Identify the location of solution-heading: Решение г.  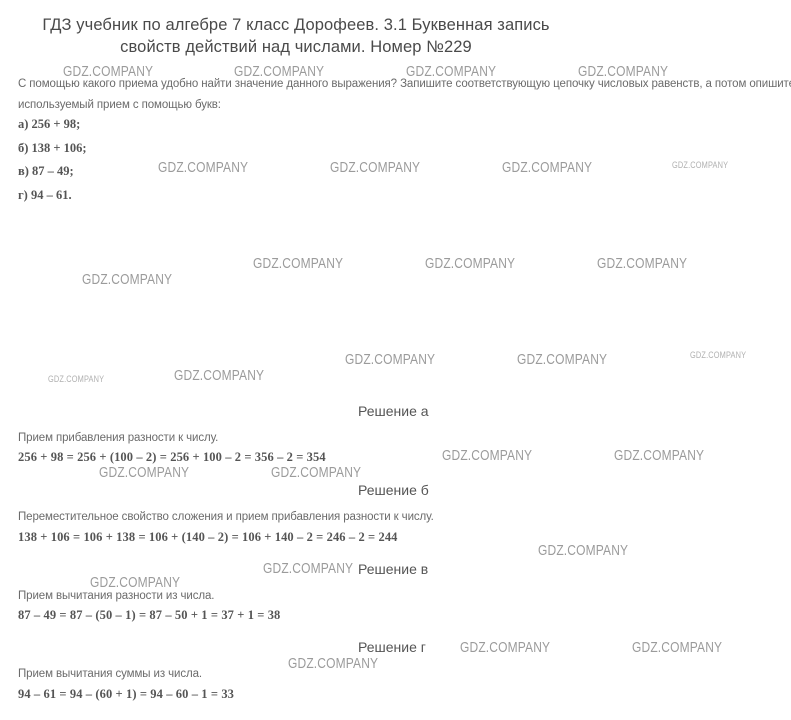
(392, 647).